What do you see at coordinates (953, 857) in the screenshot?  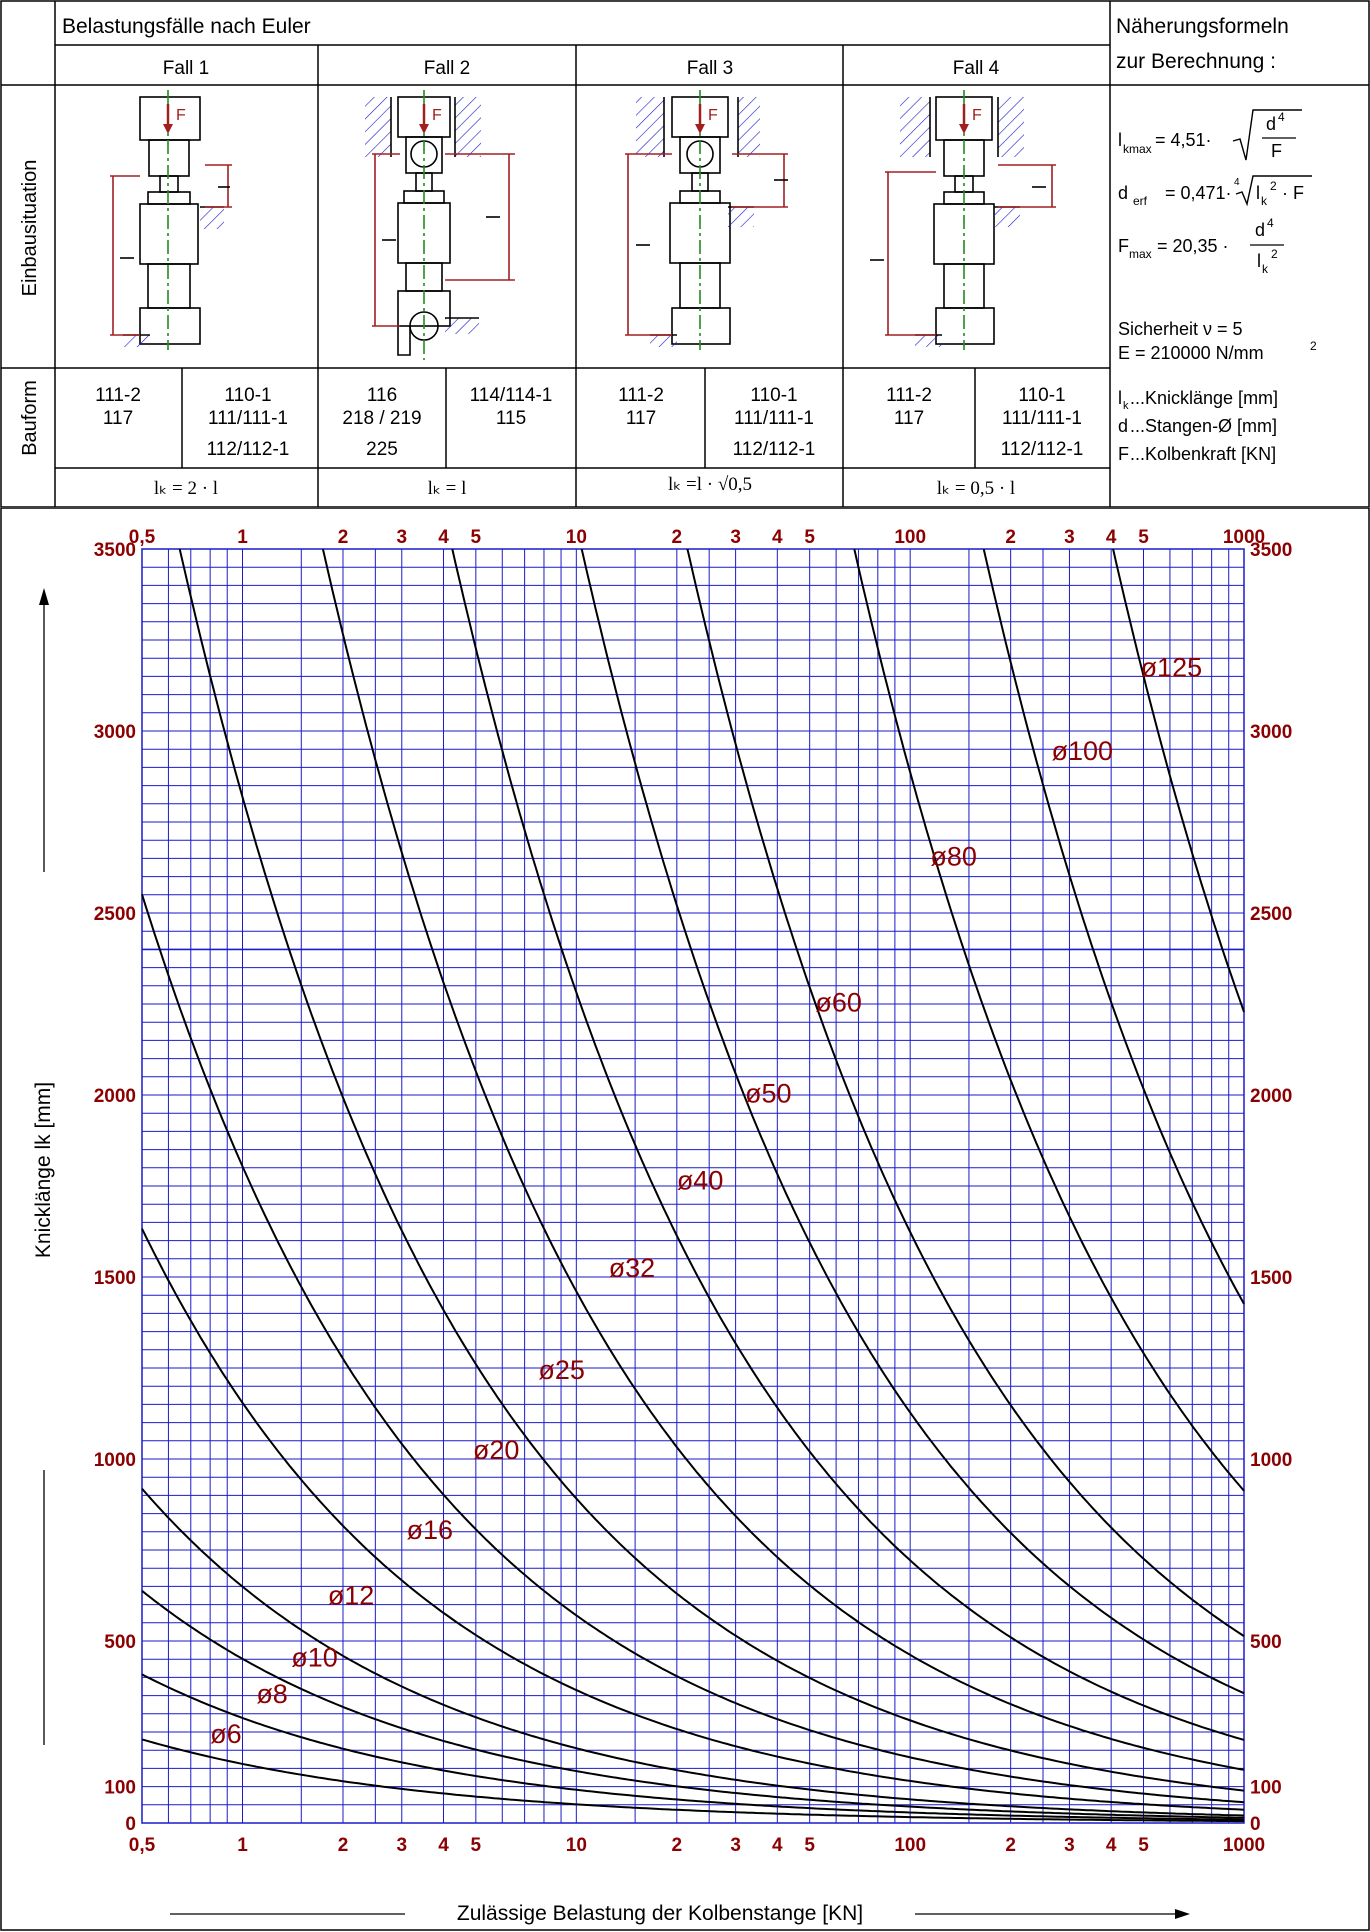 I see `series-label-d80: ø80` at bounding box center [953, 857].